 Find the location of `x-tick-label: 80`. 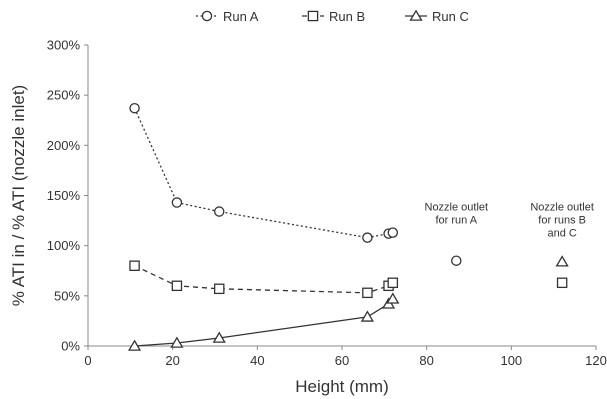

x-tick-label: 80 is located at coordinates (426, 360).